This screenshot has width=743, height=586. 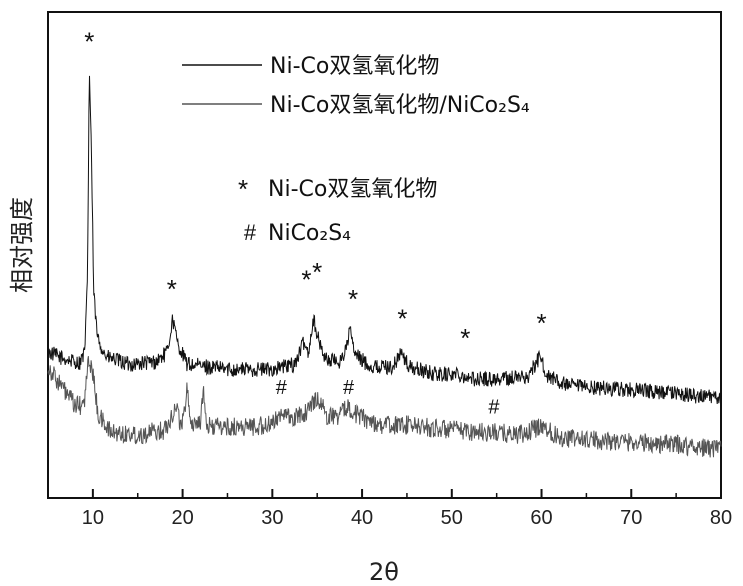 What do you see at coordinates (172, 289) in the screenshot?
I see `peak-marker-star-2: *` at bounding box center [172, 289].